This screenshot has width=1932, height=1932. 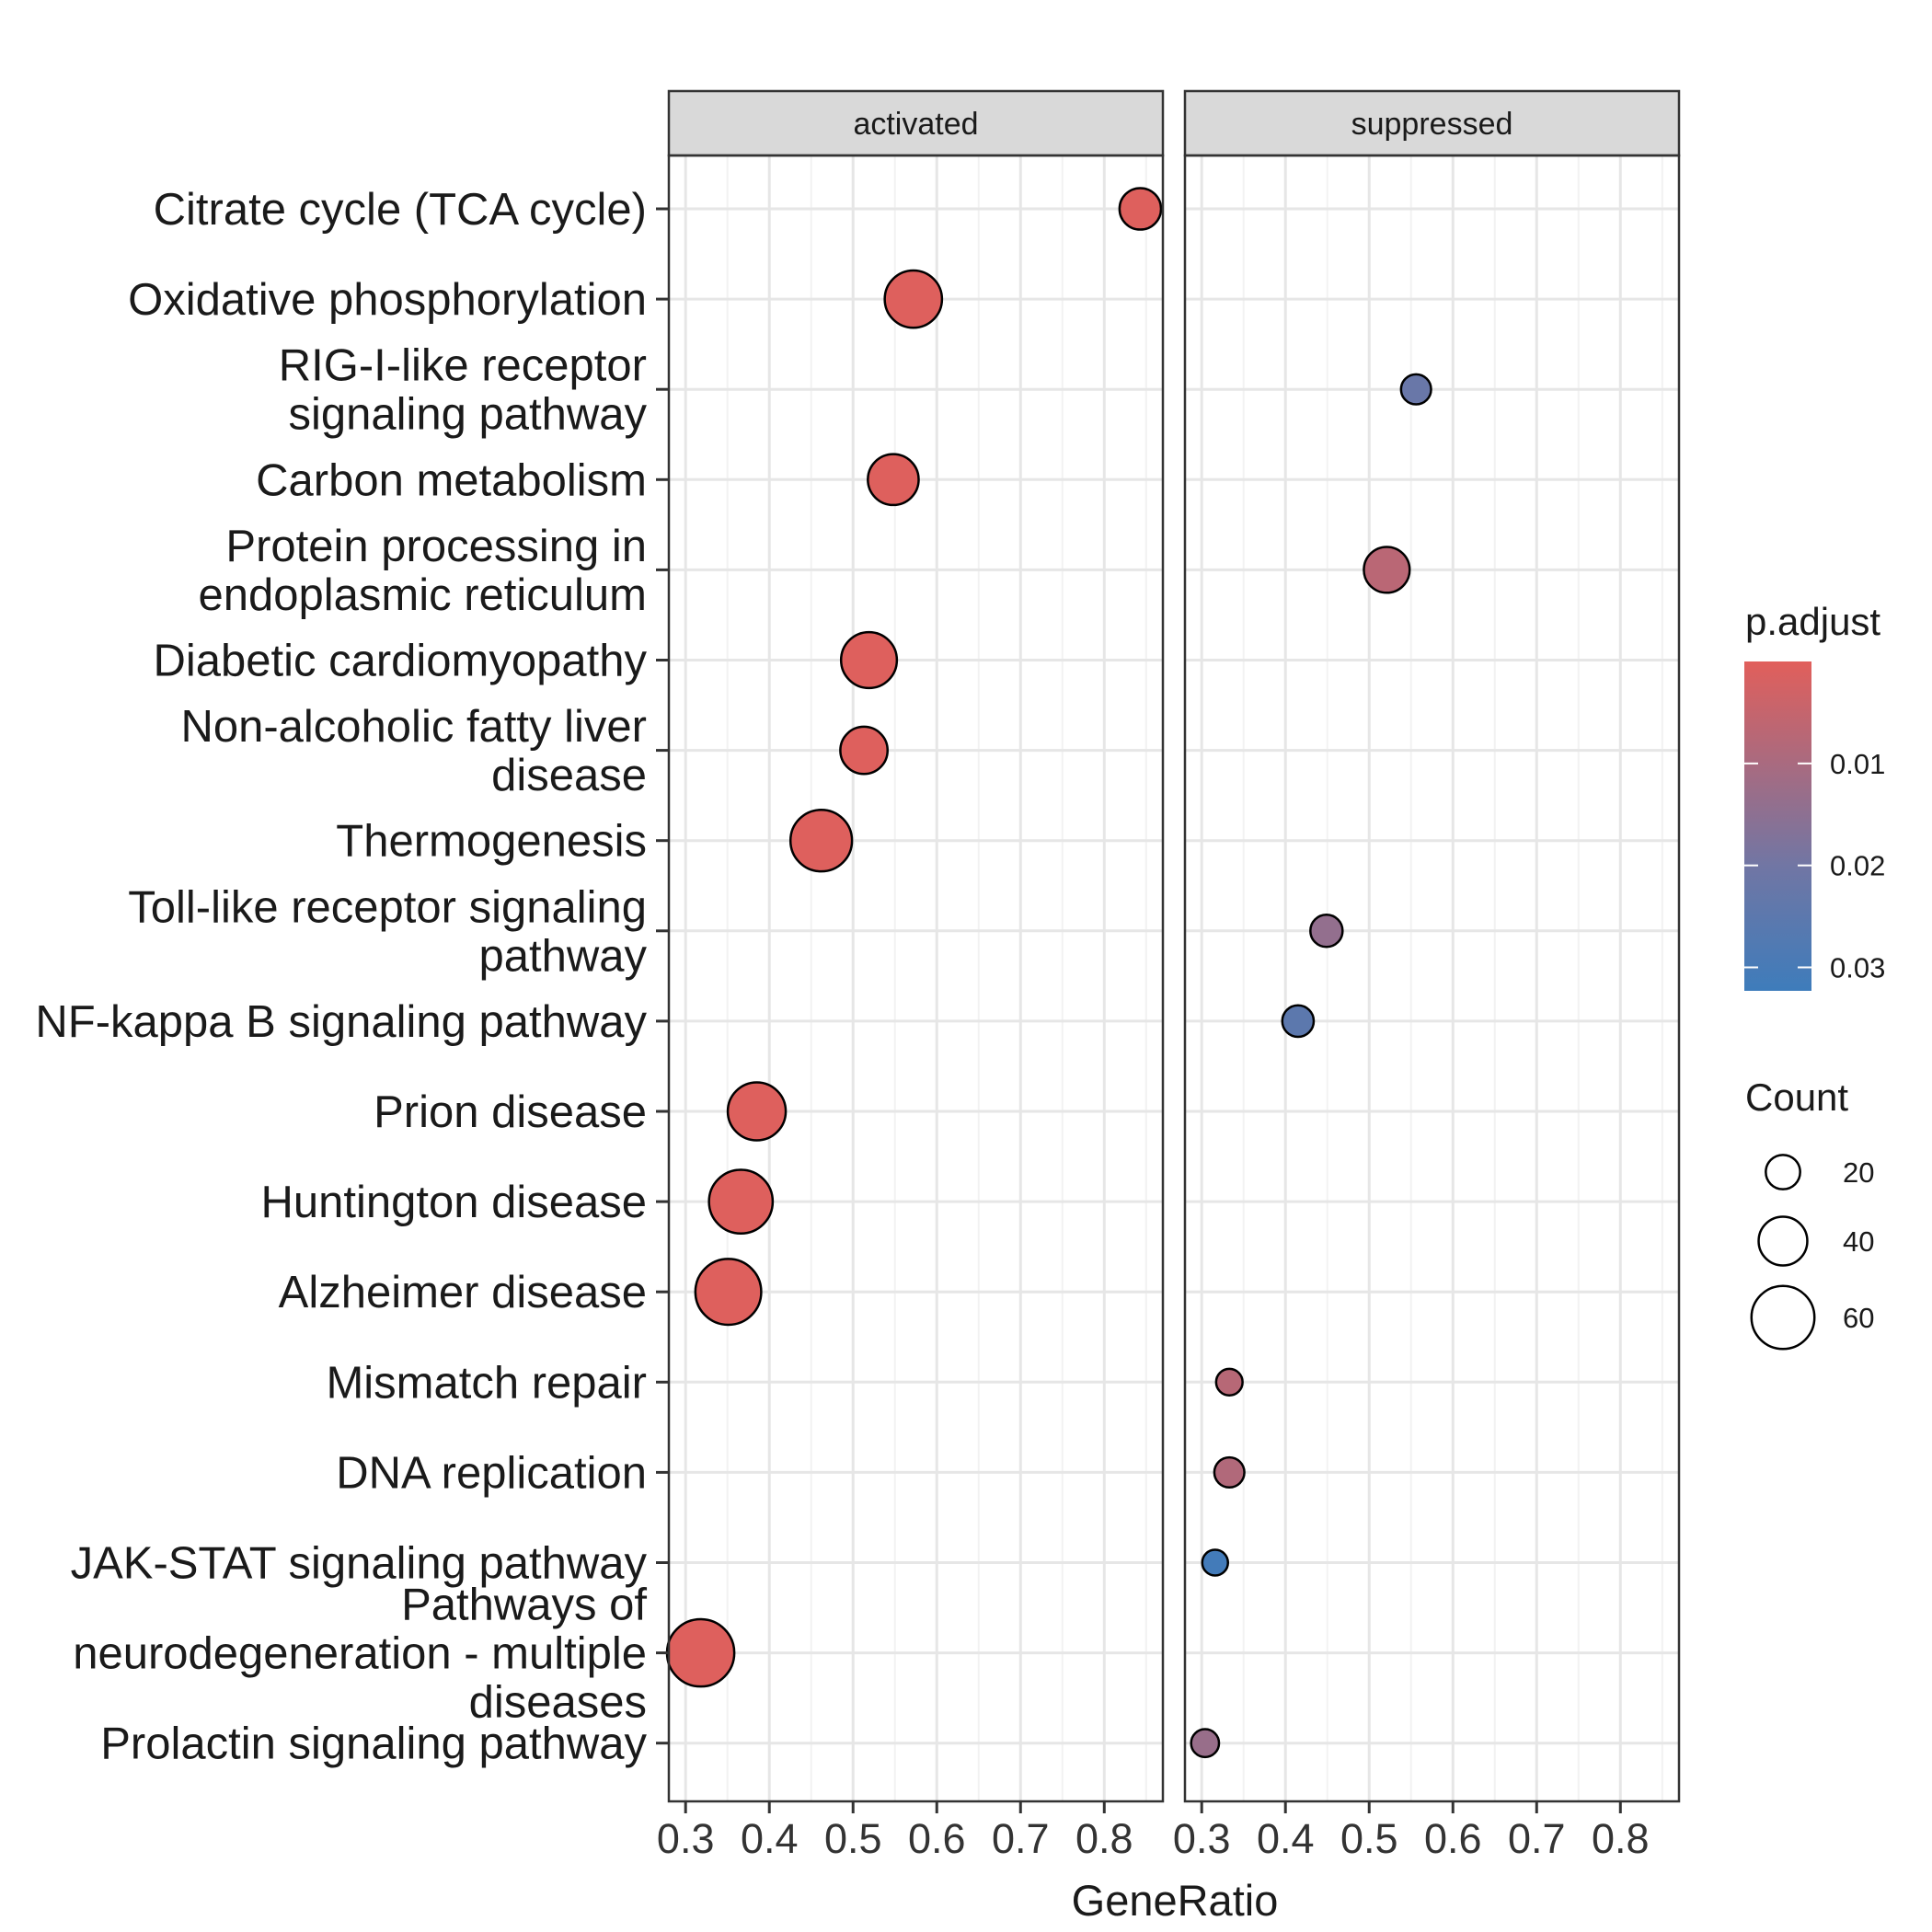 What do you see at coordinates (1812, 621) in the screenshot?
I see `color-legend-title: p.adjust` at bounding box center [1812, 621].